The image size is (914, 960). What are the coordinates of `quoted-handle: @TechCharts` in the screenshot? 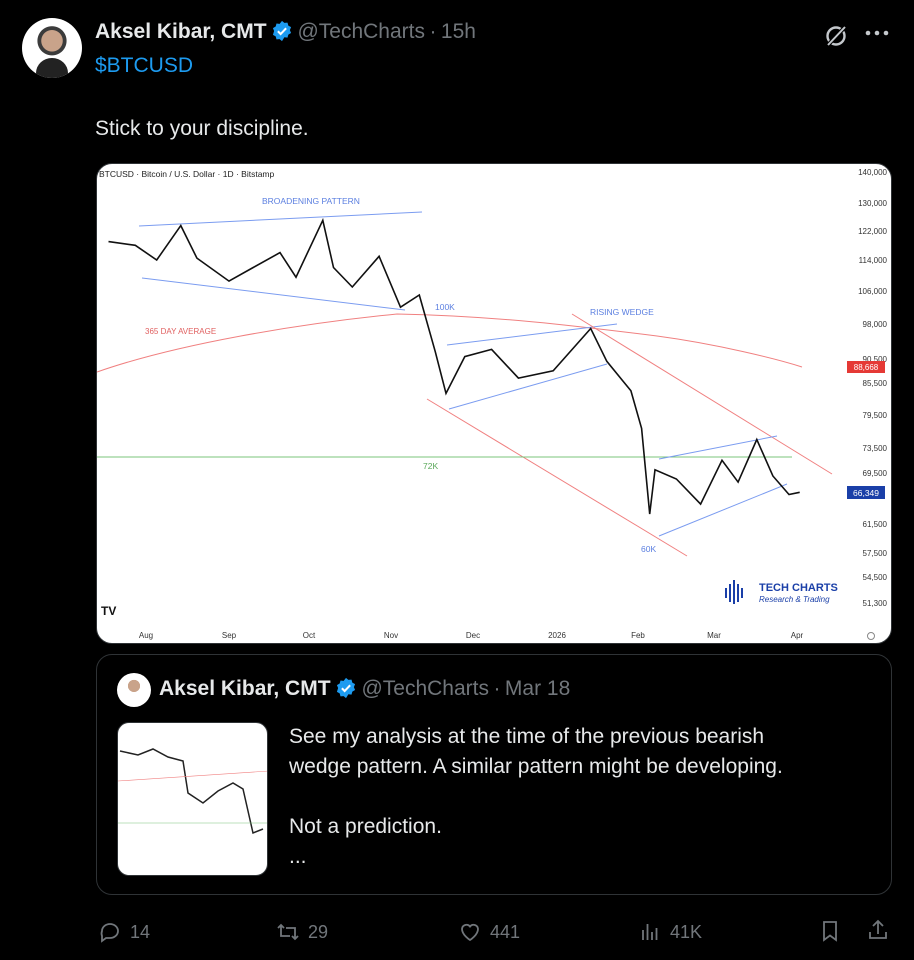 It's located at (425, 688).